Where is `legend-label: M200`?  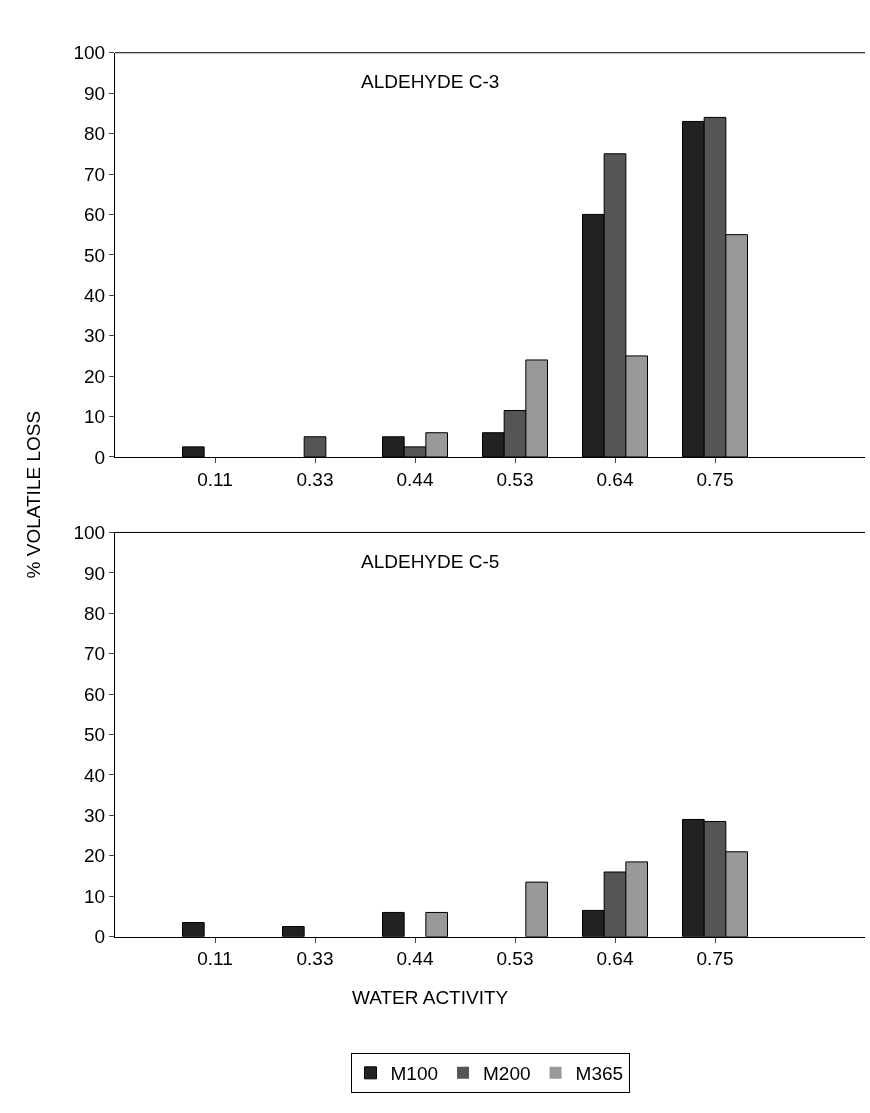
legend-label: M200 is located at coordinates (507, 1074).